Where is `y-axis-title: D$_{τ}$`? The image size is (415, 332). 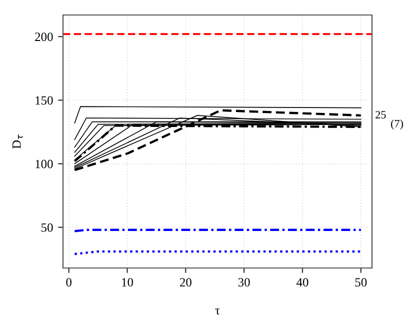
y-axis-title: D$_{τ}$ is located at coordinates (17, 141).